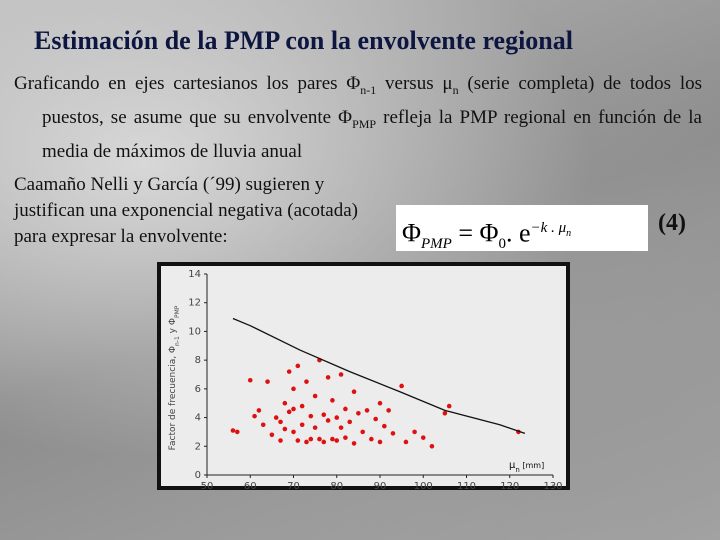  I want to click on formula-part: −k . μ, so click(548, 228).